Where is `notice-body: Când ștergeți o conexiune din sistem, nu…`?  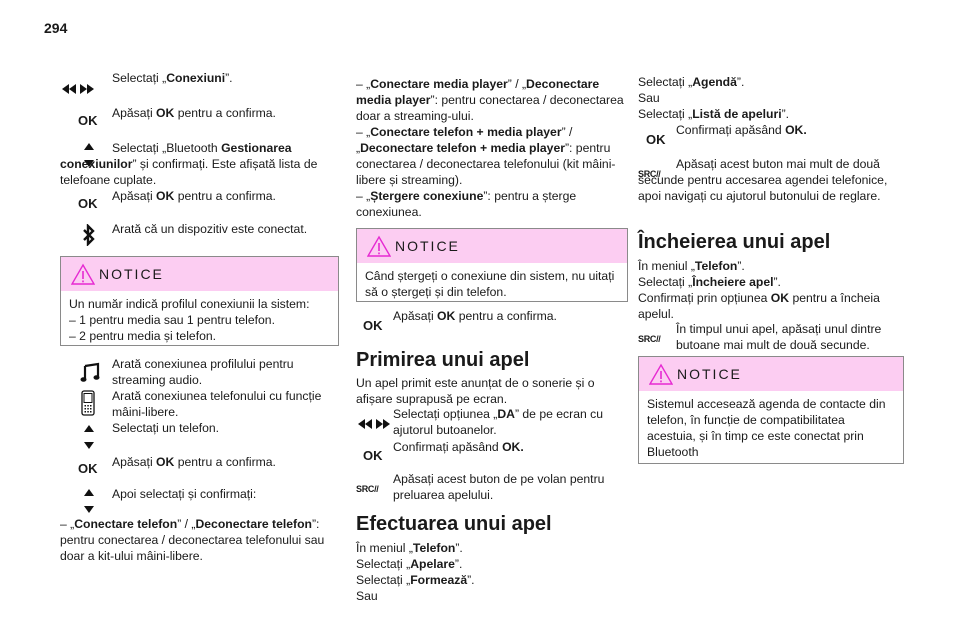
notice-body: Când ștergeți o conexiune din sistem, nu… is located at coordinates (492, 284).